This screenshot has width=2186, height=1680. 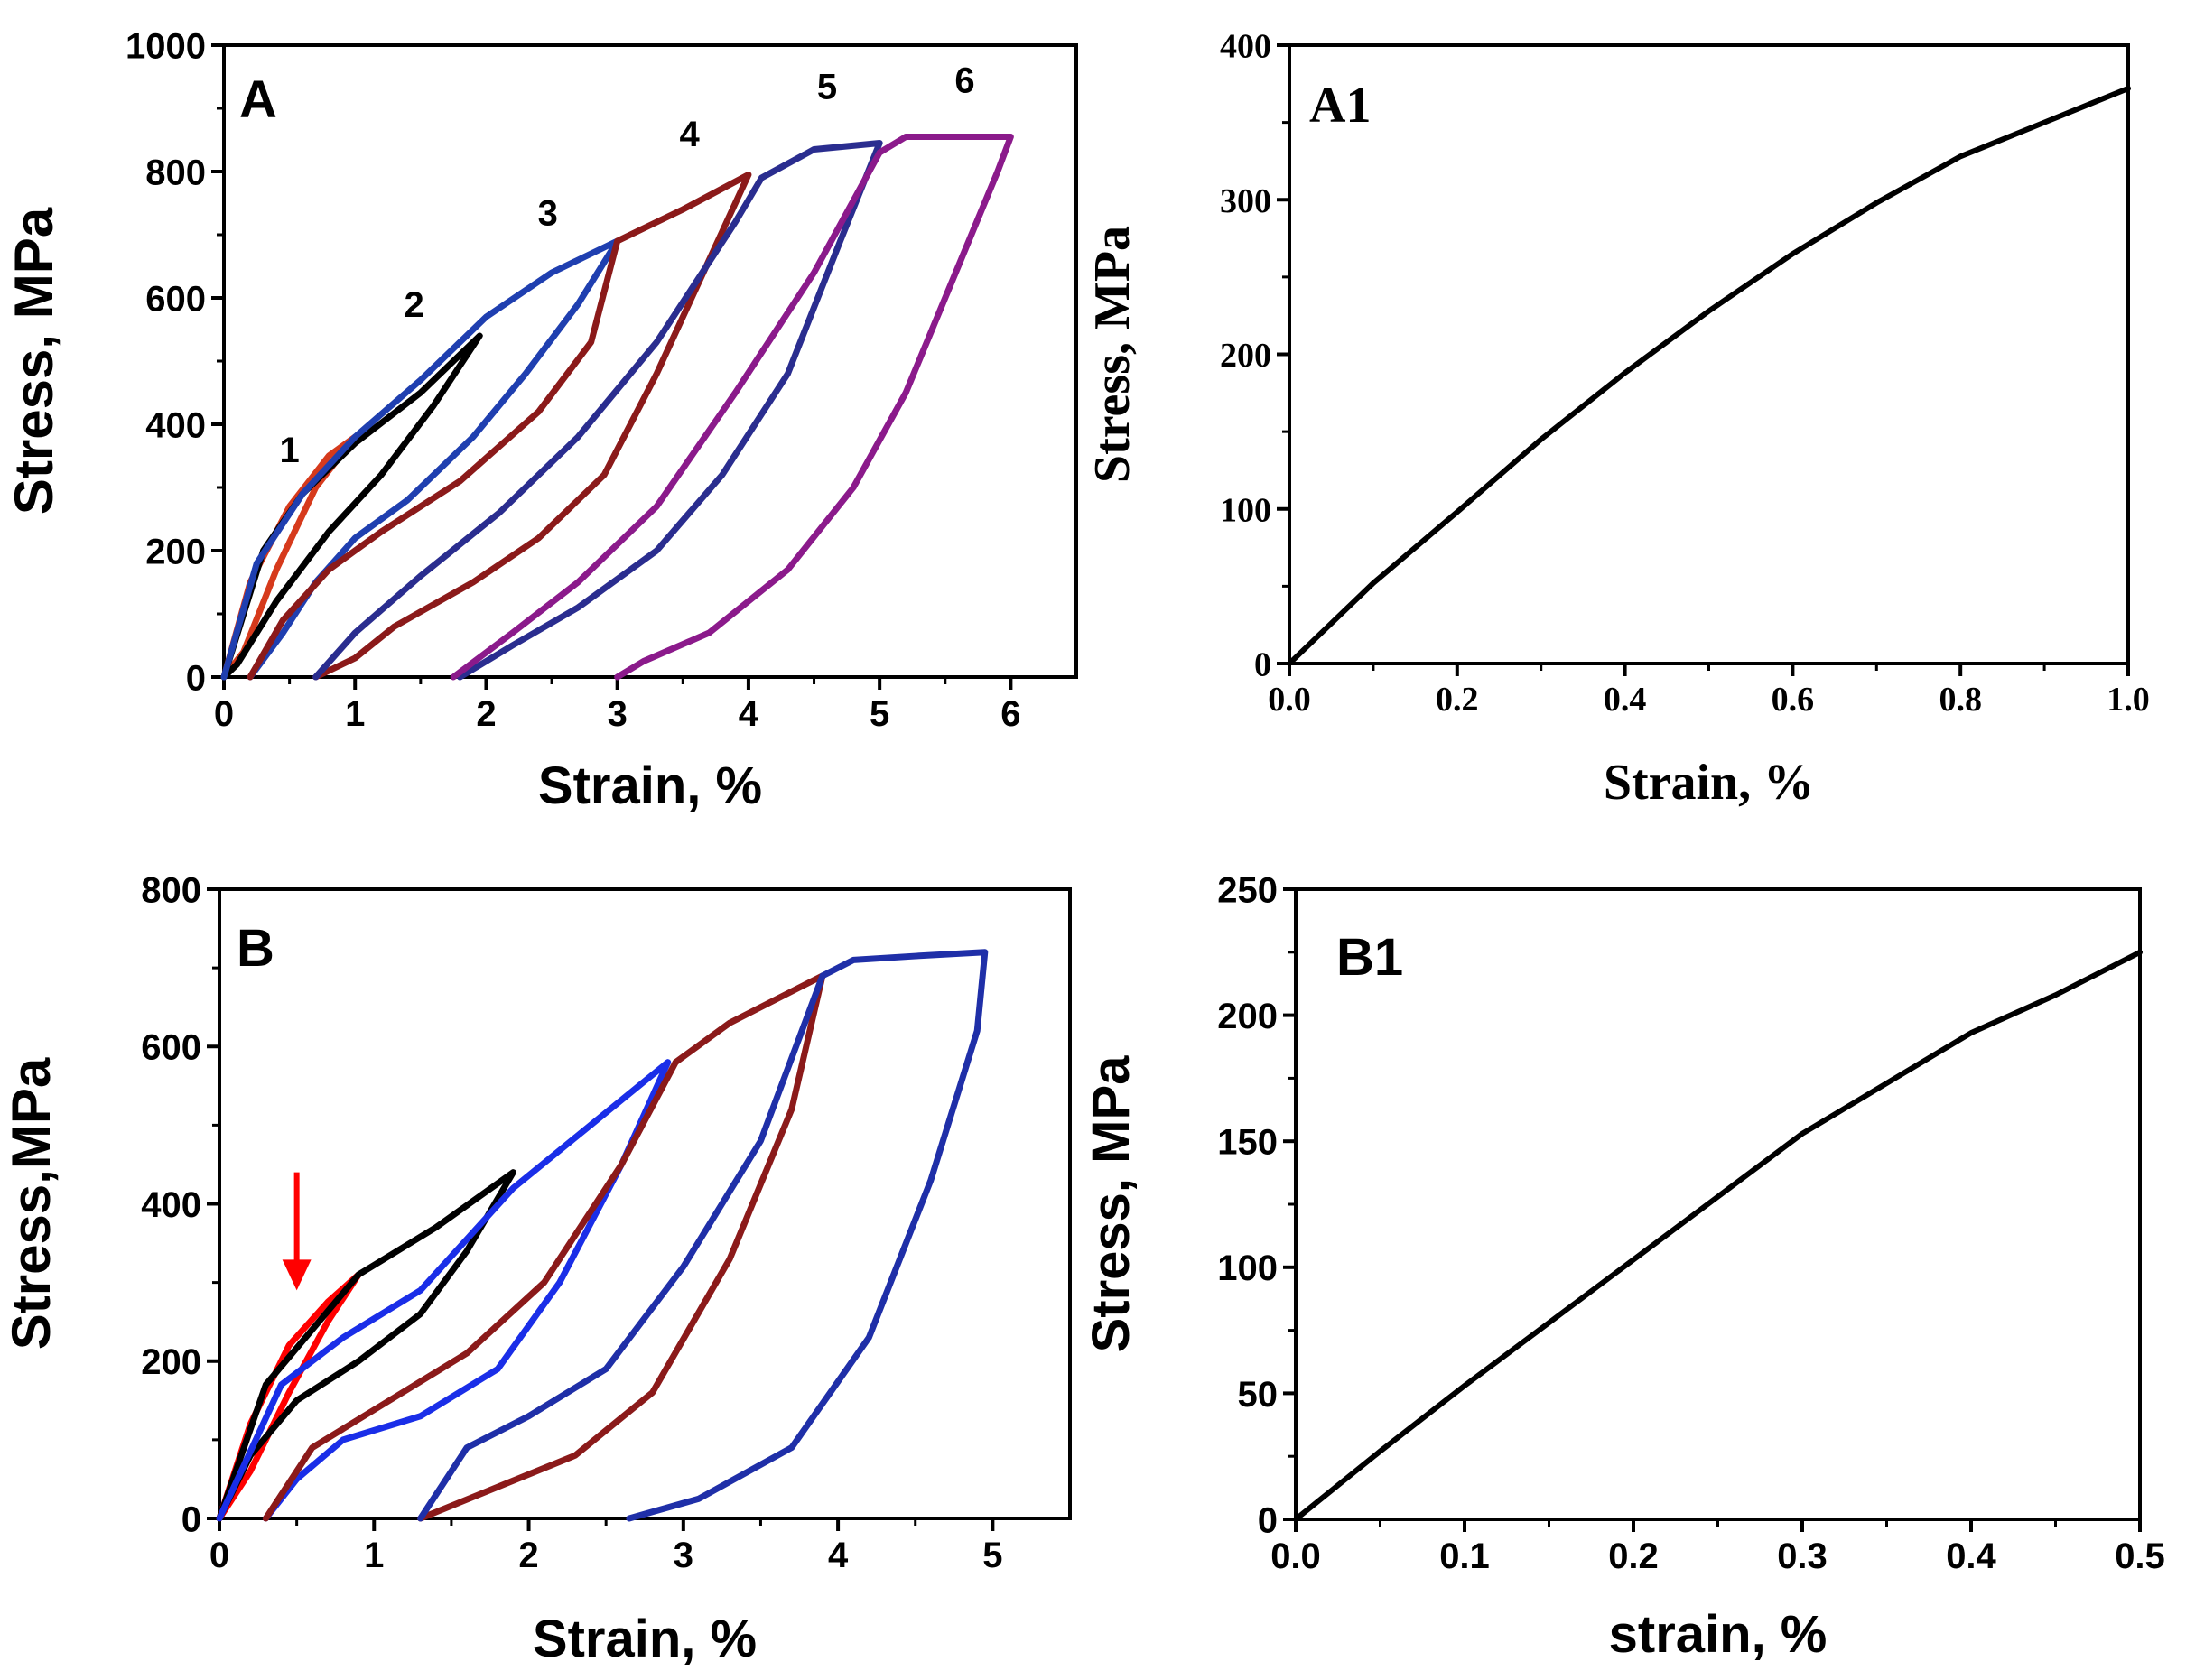 What do you see at coordinates (1010, 714) in the screenshot?
I see `x-tick-label: 6` at bounding box center [1010, 714].